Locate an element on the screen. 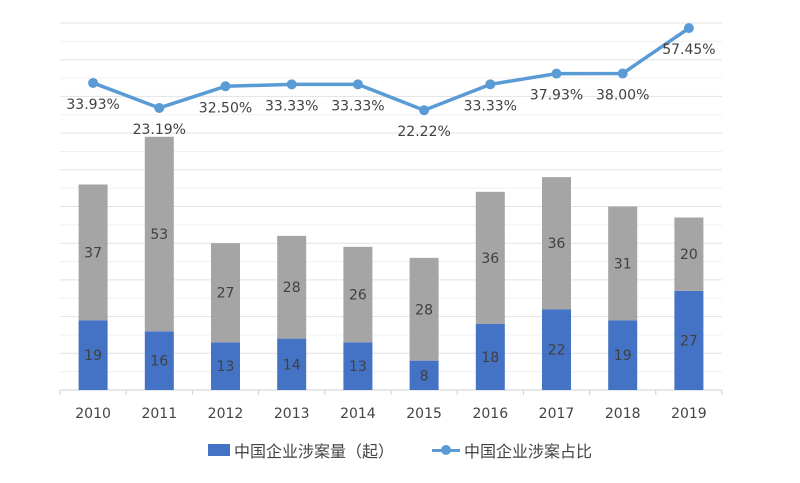 Image resolution: width=800 pixels, height=483 pixels. ratio-data-label: 22.22% is located at coordinates (423, 132).